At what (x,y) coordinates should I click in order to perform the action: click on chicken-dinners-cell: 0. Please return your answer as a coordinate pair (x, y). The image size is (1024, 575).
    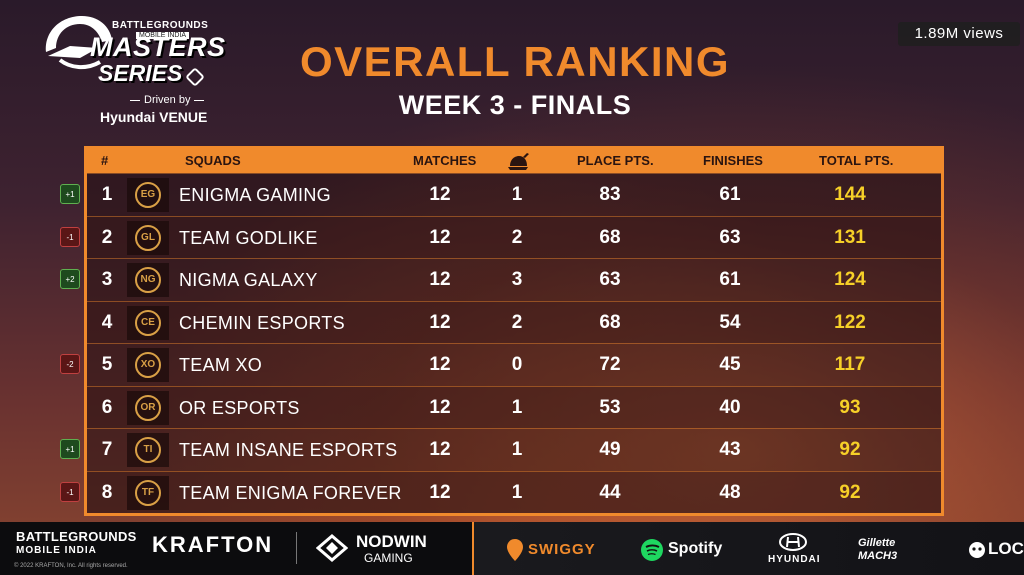
    Looking at the image, I should click on (517, 364).